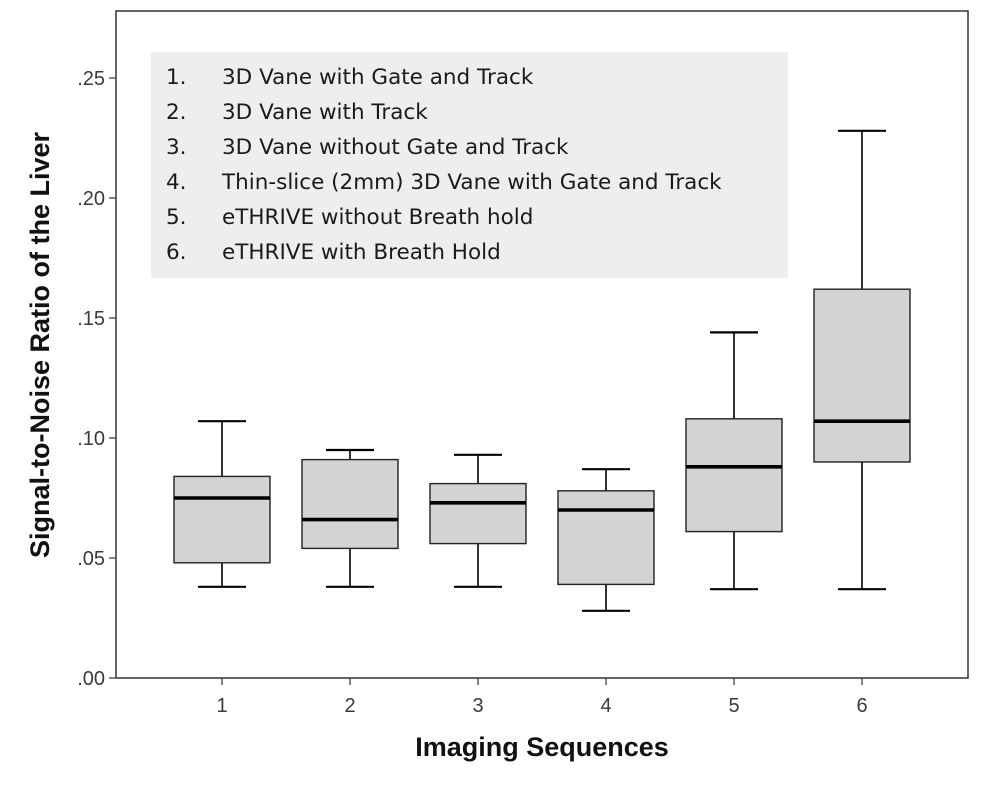  I want to click on x-axis: 1 2 3 4 5 6, so click(542, 697).